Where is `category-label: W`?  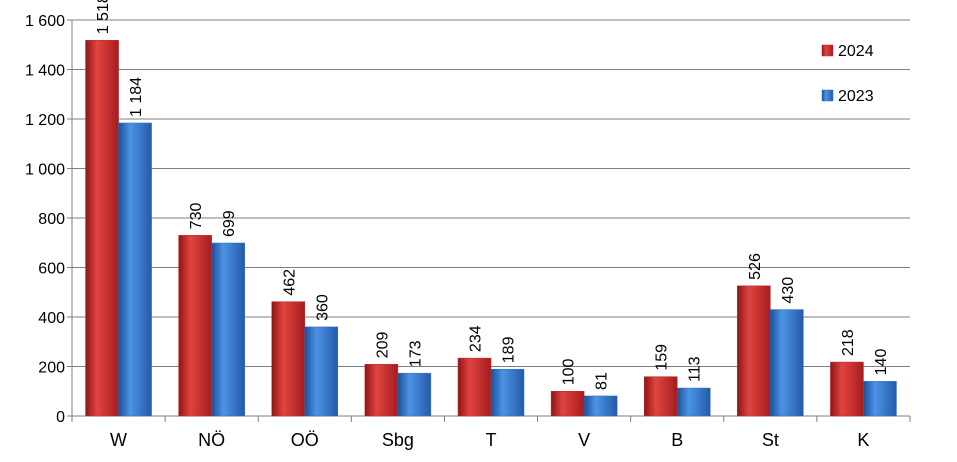 category-label: W is located at coordinates (118, 440).